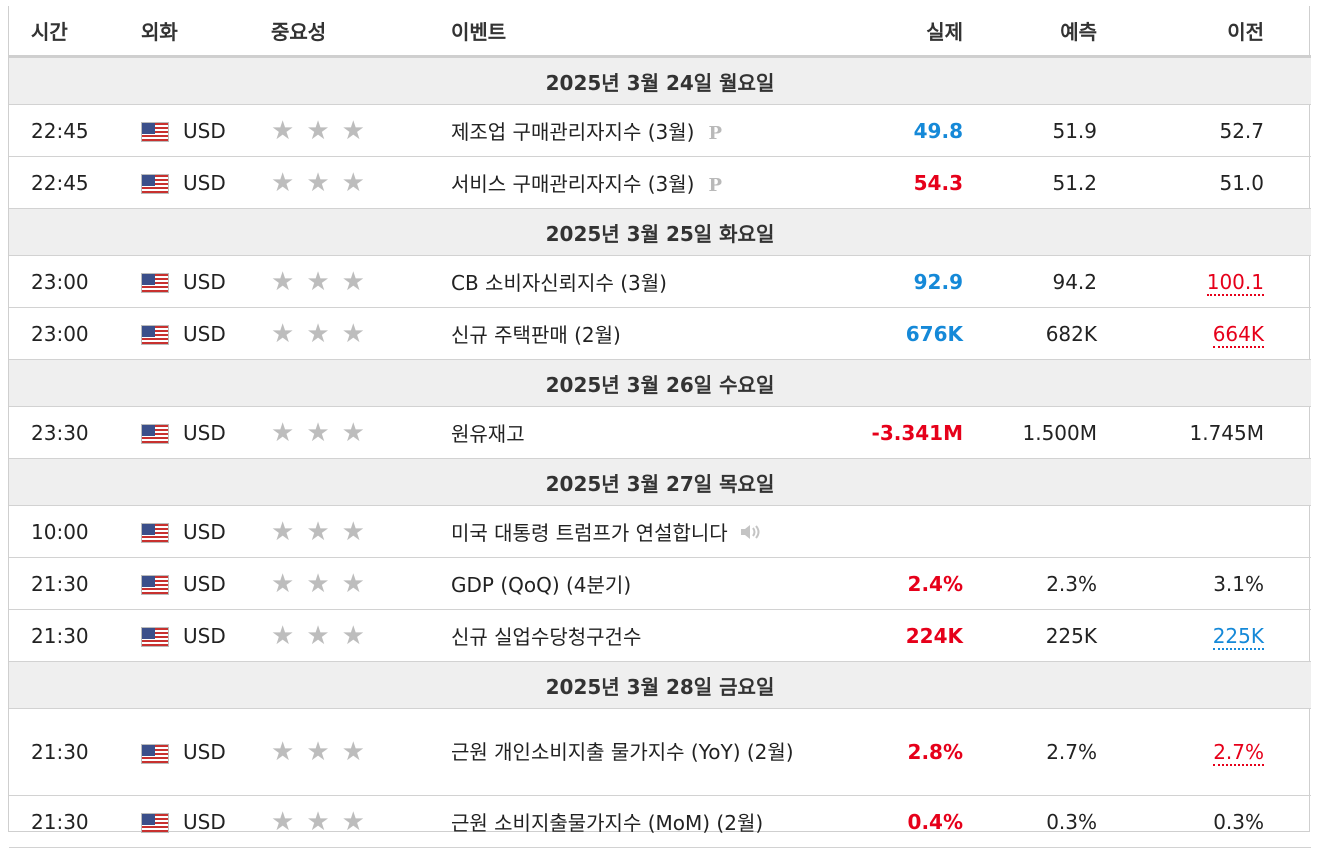  I want to click on event-cell: 제조업 구매관리자지수 (3월) P, so click(637, 130).